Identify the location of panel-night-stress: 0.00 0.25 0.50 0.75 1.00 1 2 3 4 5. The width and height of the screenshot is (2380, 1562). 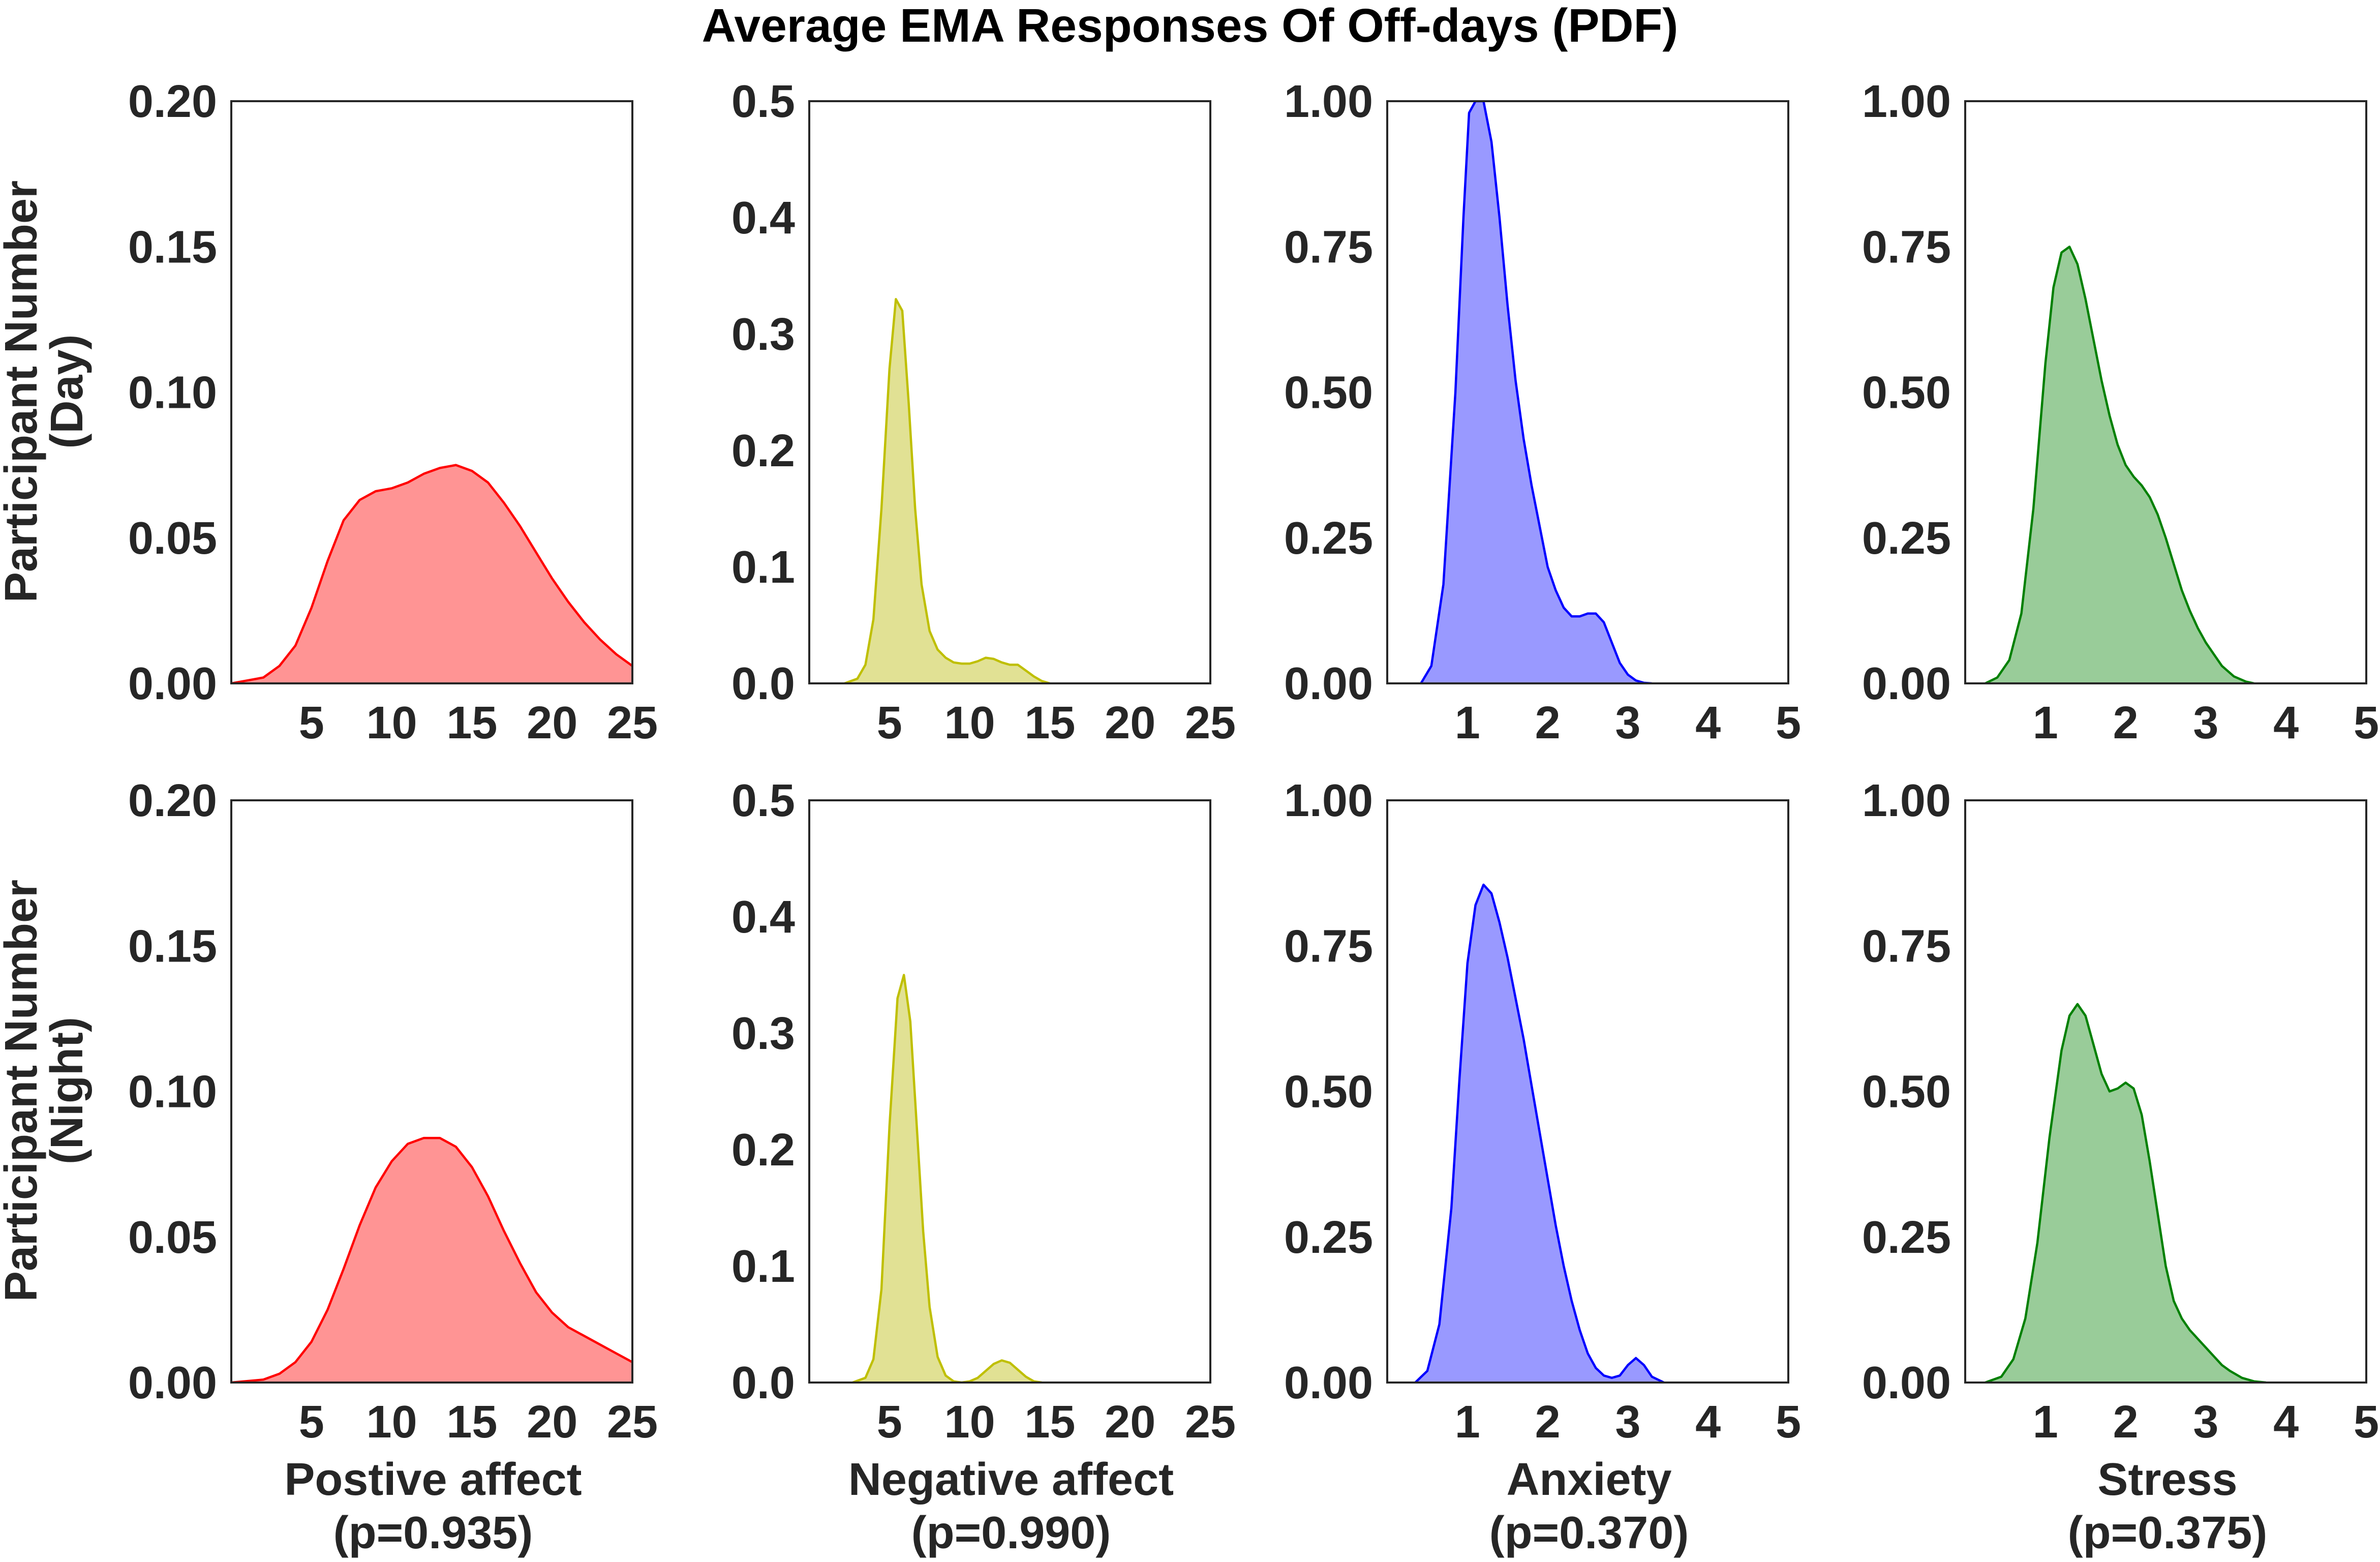
(2120, 1111).